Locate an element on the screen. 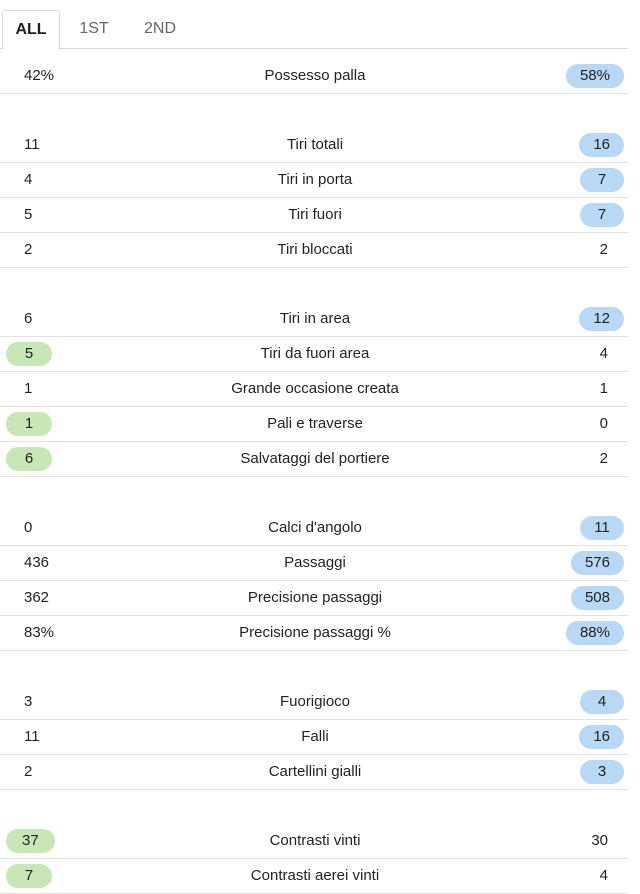 The height and width of the screenshot is (894, 640). away-value-highlight: 576 is located at coordinates (597, 563).